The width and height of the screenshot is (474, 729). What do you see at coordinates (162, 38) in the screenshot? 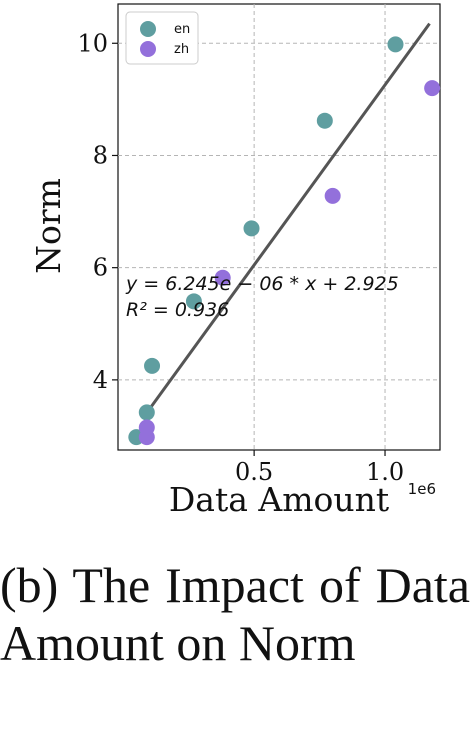
I see `legend: en zh` at bounding box center [162, 38].